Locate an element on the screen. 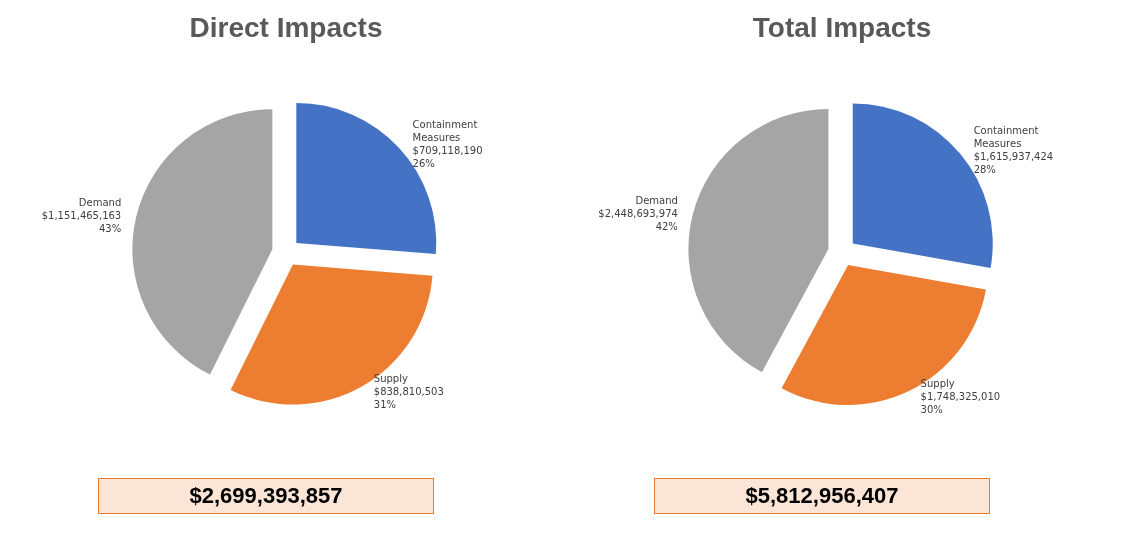 This screenshot has width=1129, height=533. data-label: $2,448,693,974 42% is located at coordinates (638, 219).